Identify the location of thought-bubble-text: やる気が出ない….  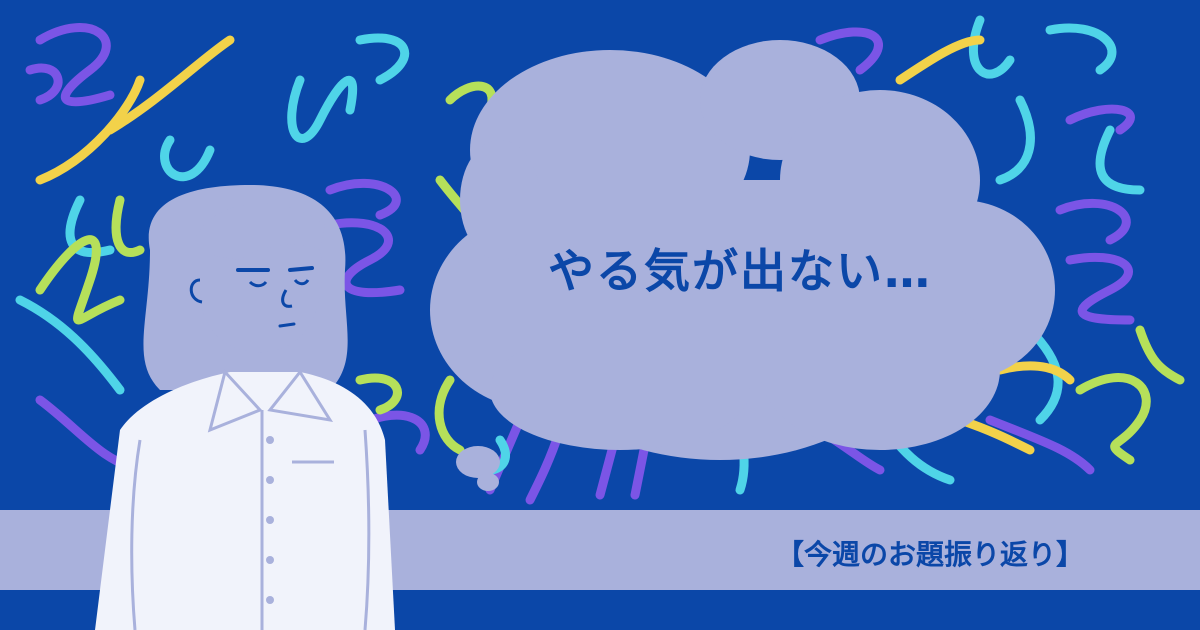
(740, 271).